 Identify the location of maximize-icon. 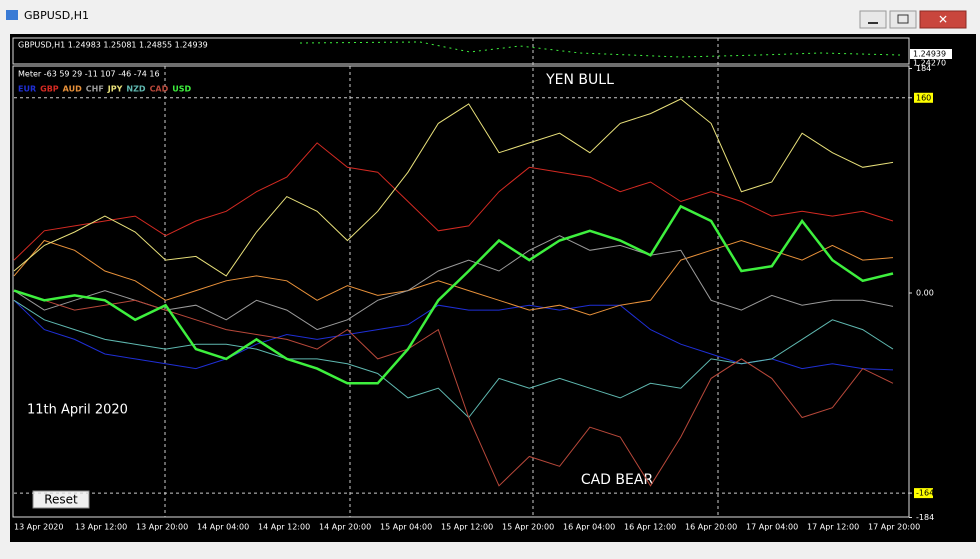
(903, 19).